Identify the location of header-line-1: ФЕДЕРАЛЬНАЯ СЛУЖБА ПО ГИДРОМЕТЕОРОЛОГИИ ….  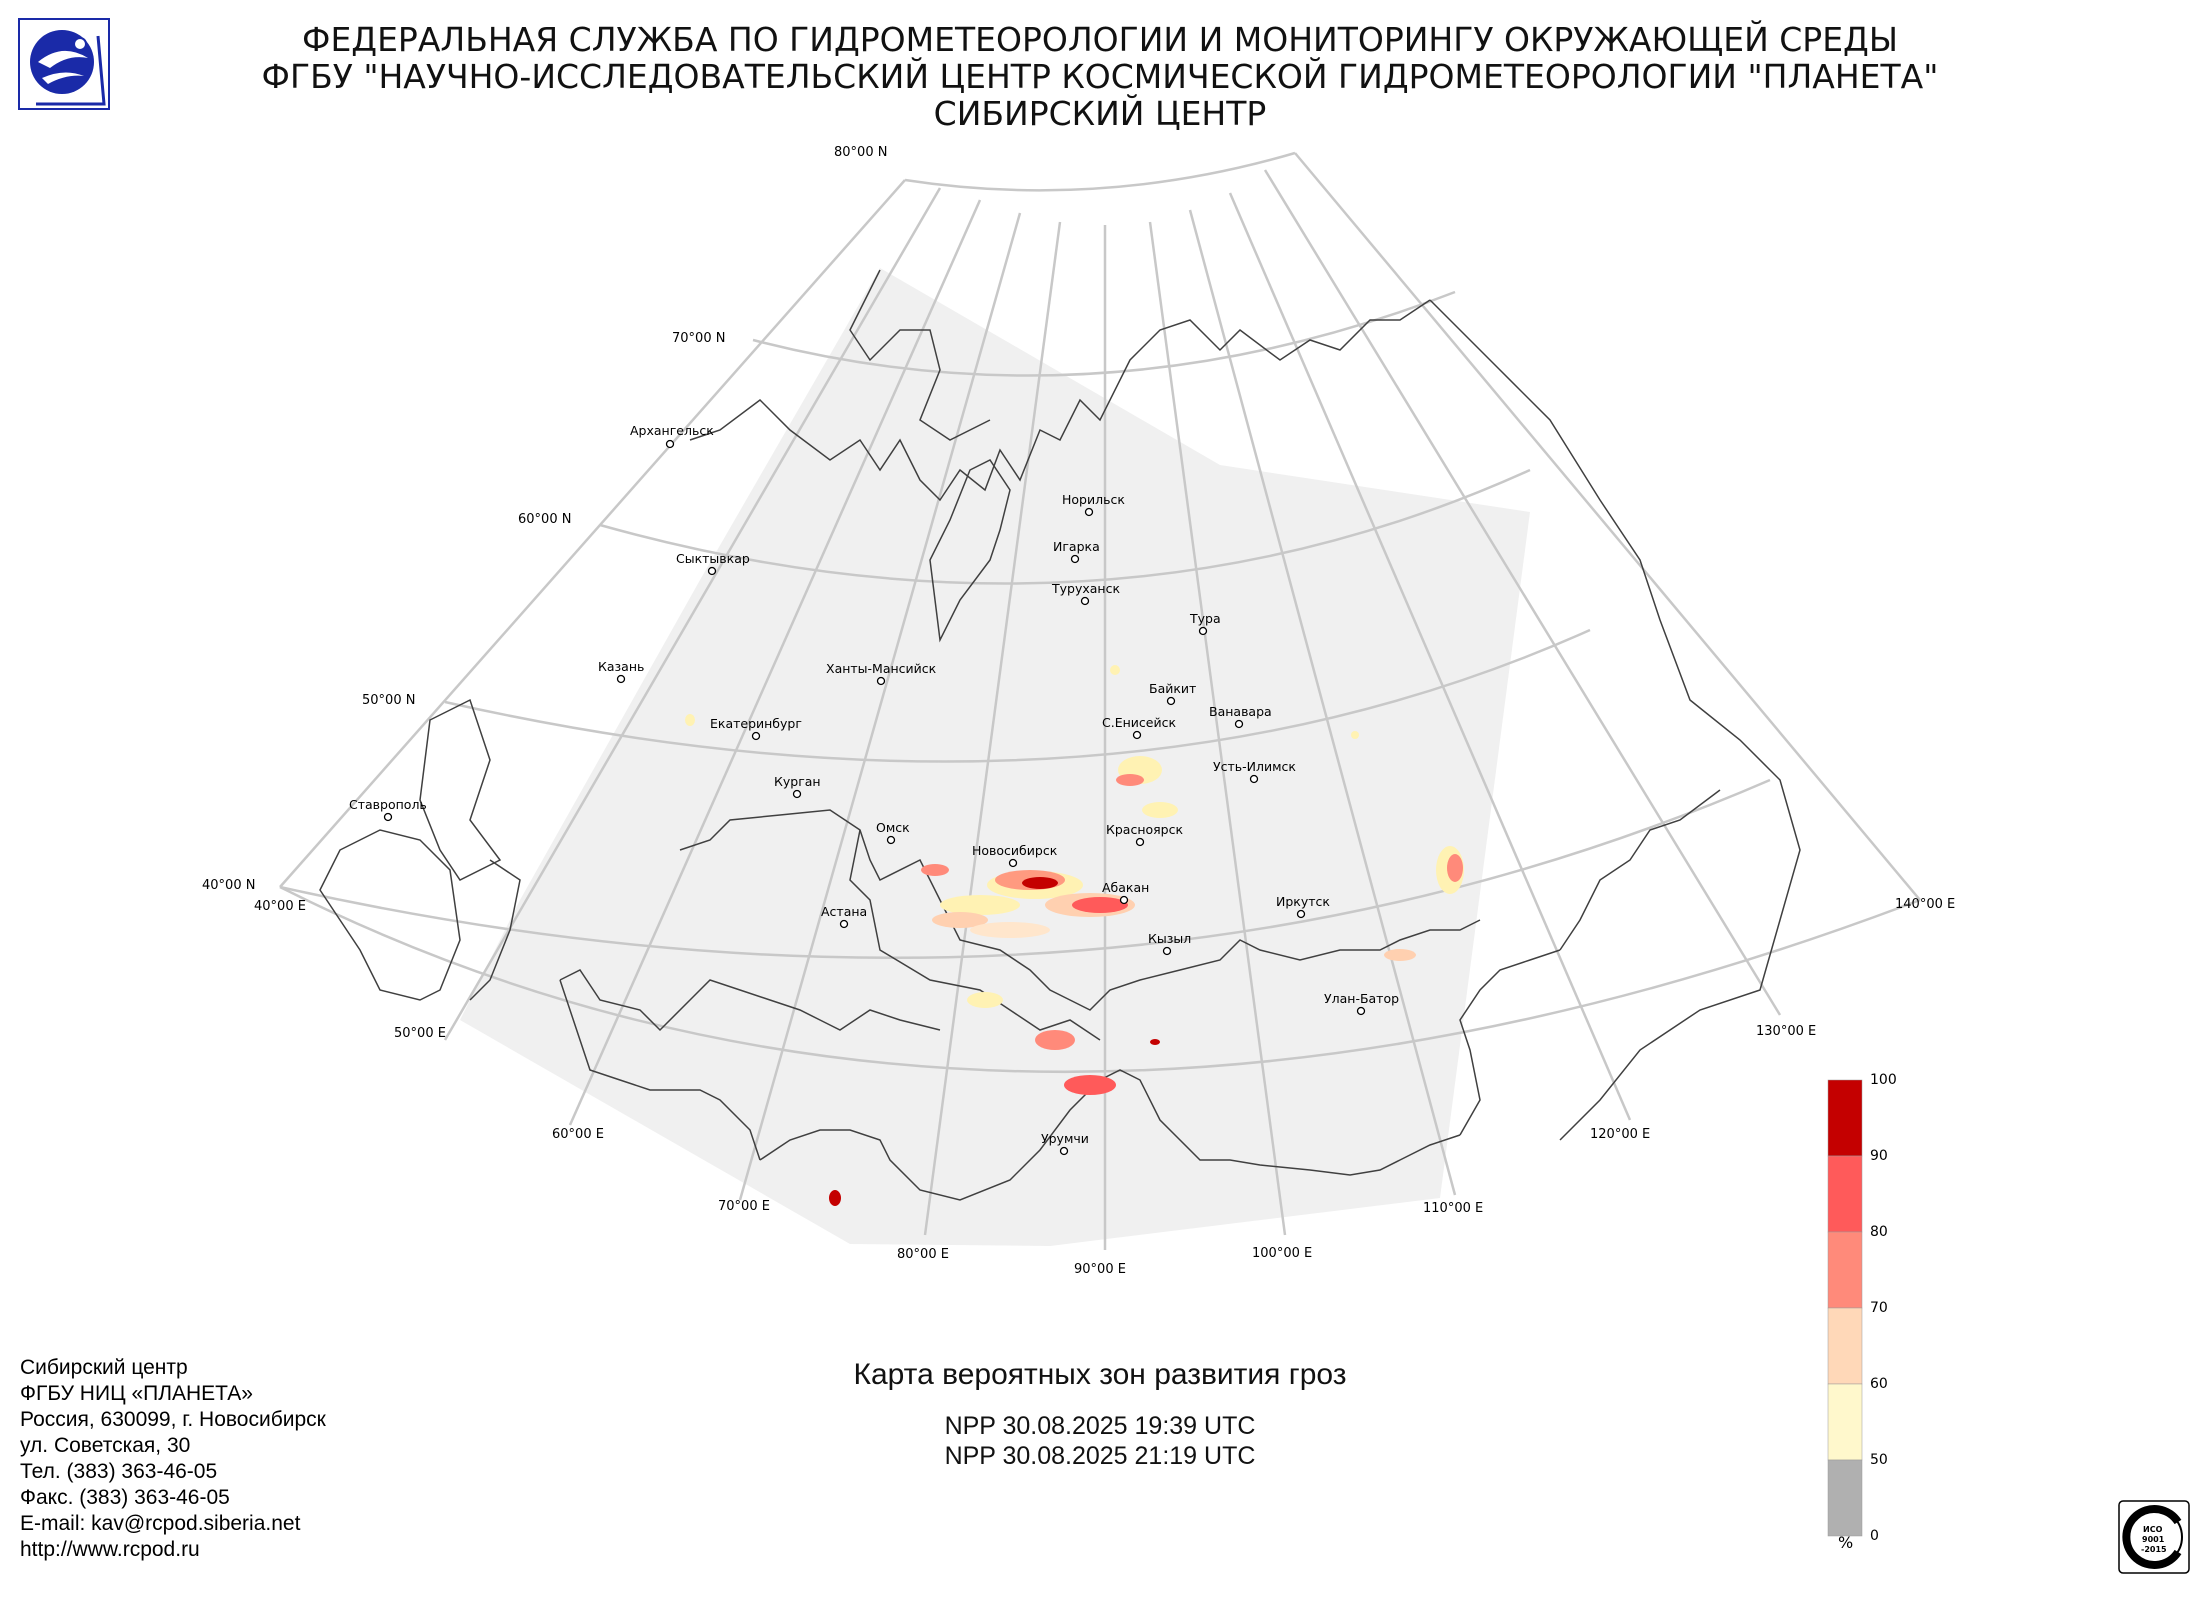
(1100, 39).